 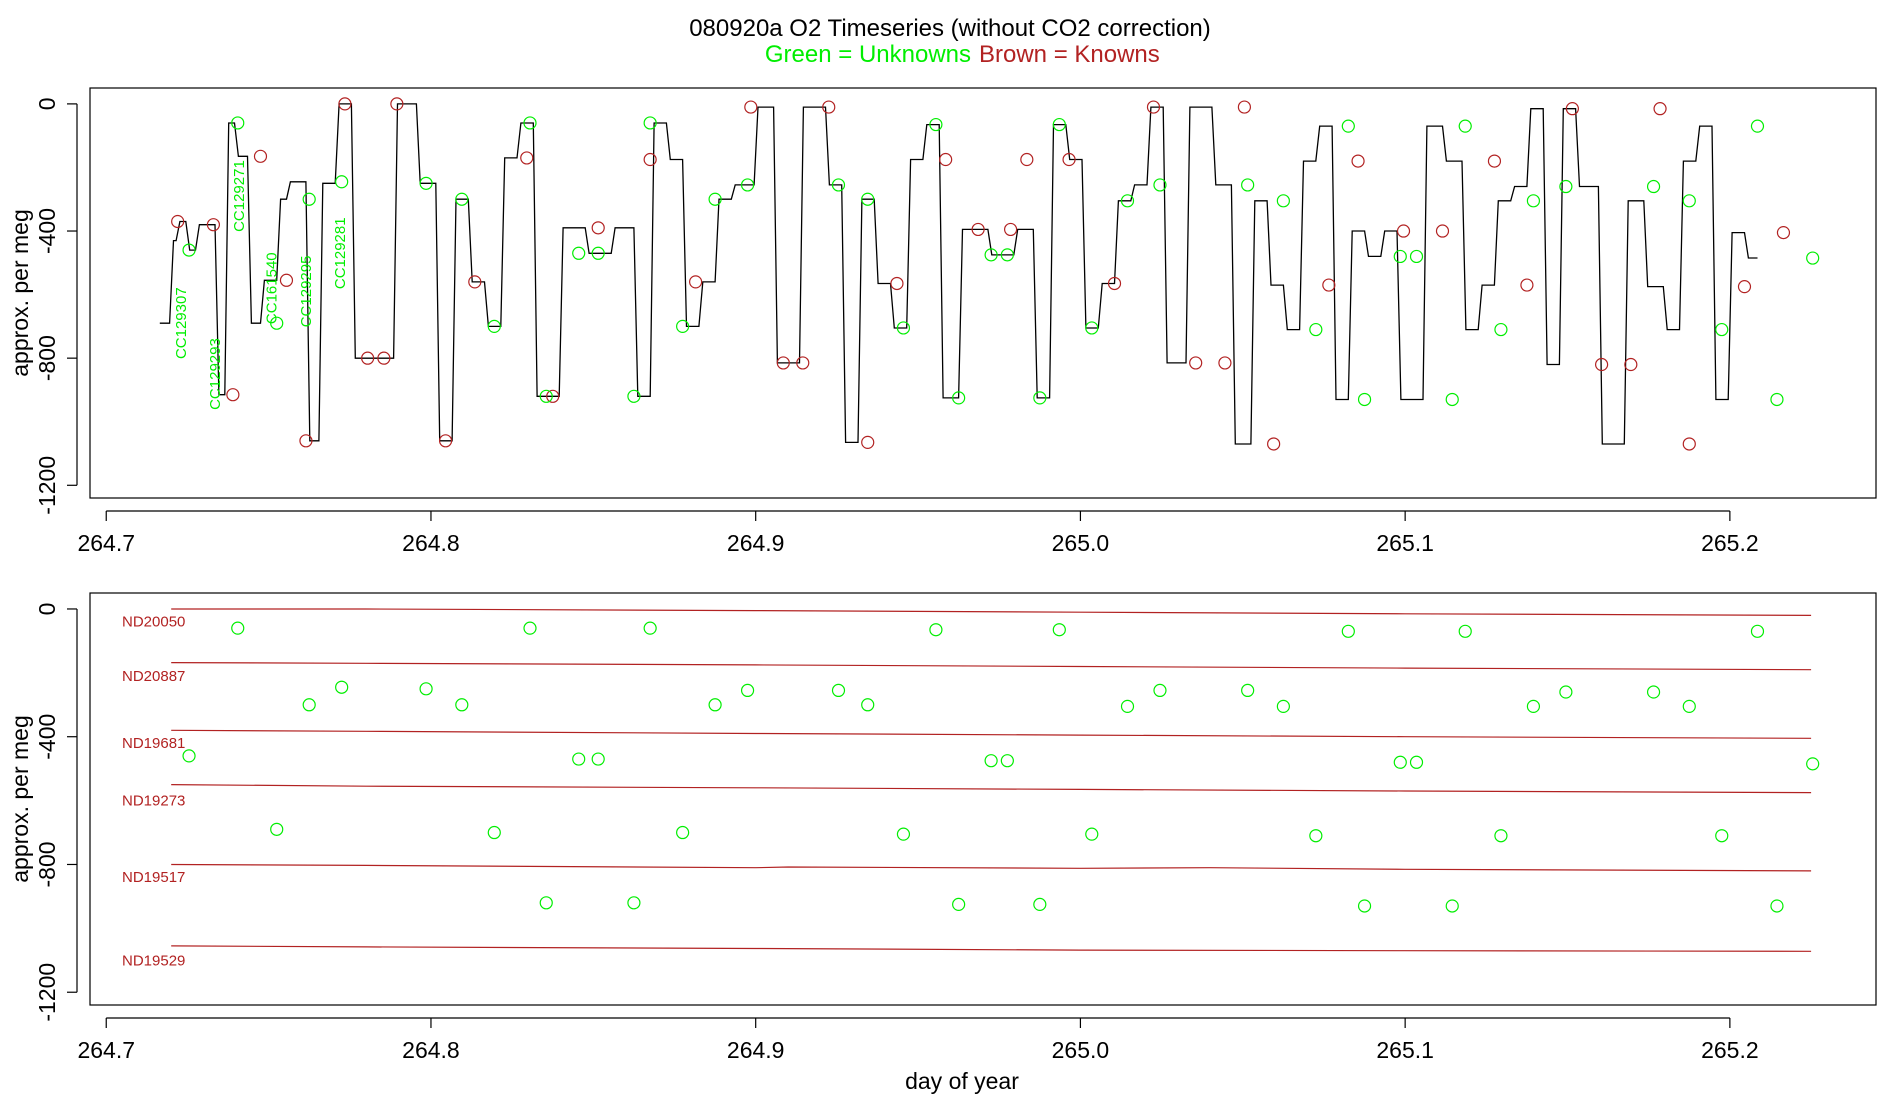 What do you see at coordinates (47, 485) in the screenshot?
I see `top-y-tick-label: -1200` at bounding box center [47, 485].